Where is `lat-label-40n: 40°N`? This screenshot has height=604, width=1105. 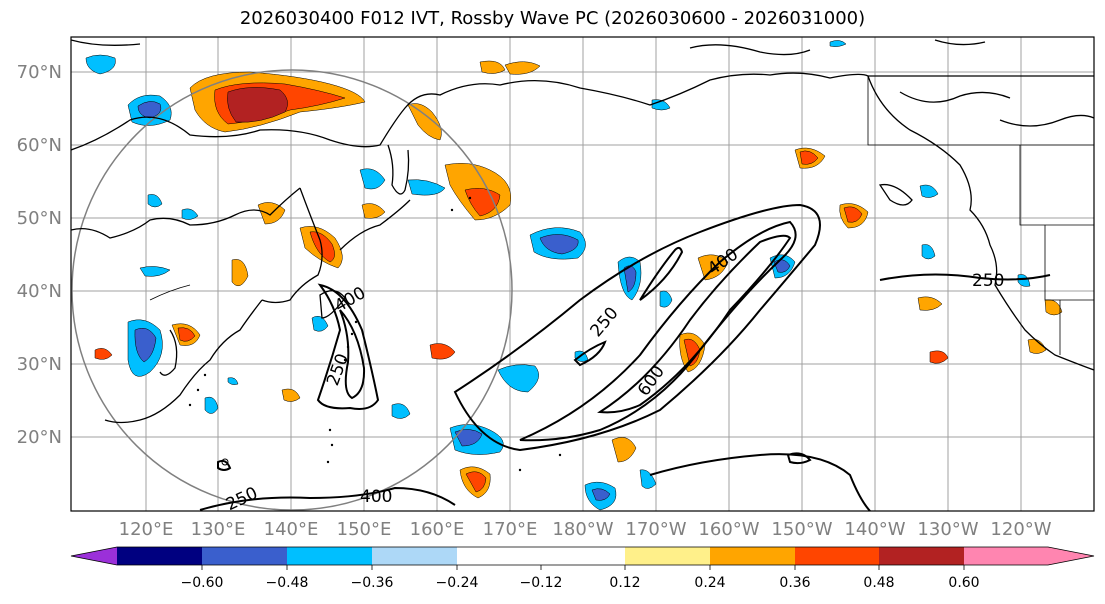 lat-label-40n: 40°N is located at coordinates (39, 291).